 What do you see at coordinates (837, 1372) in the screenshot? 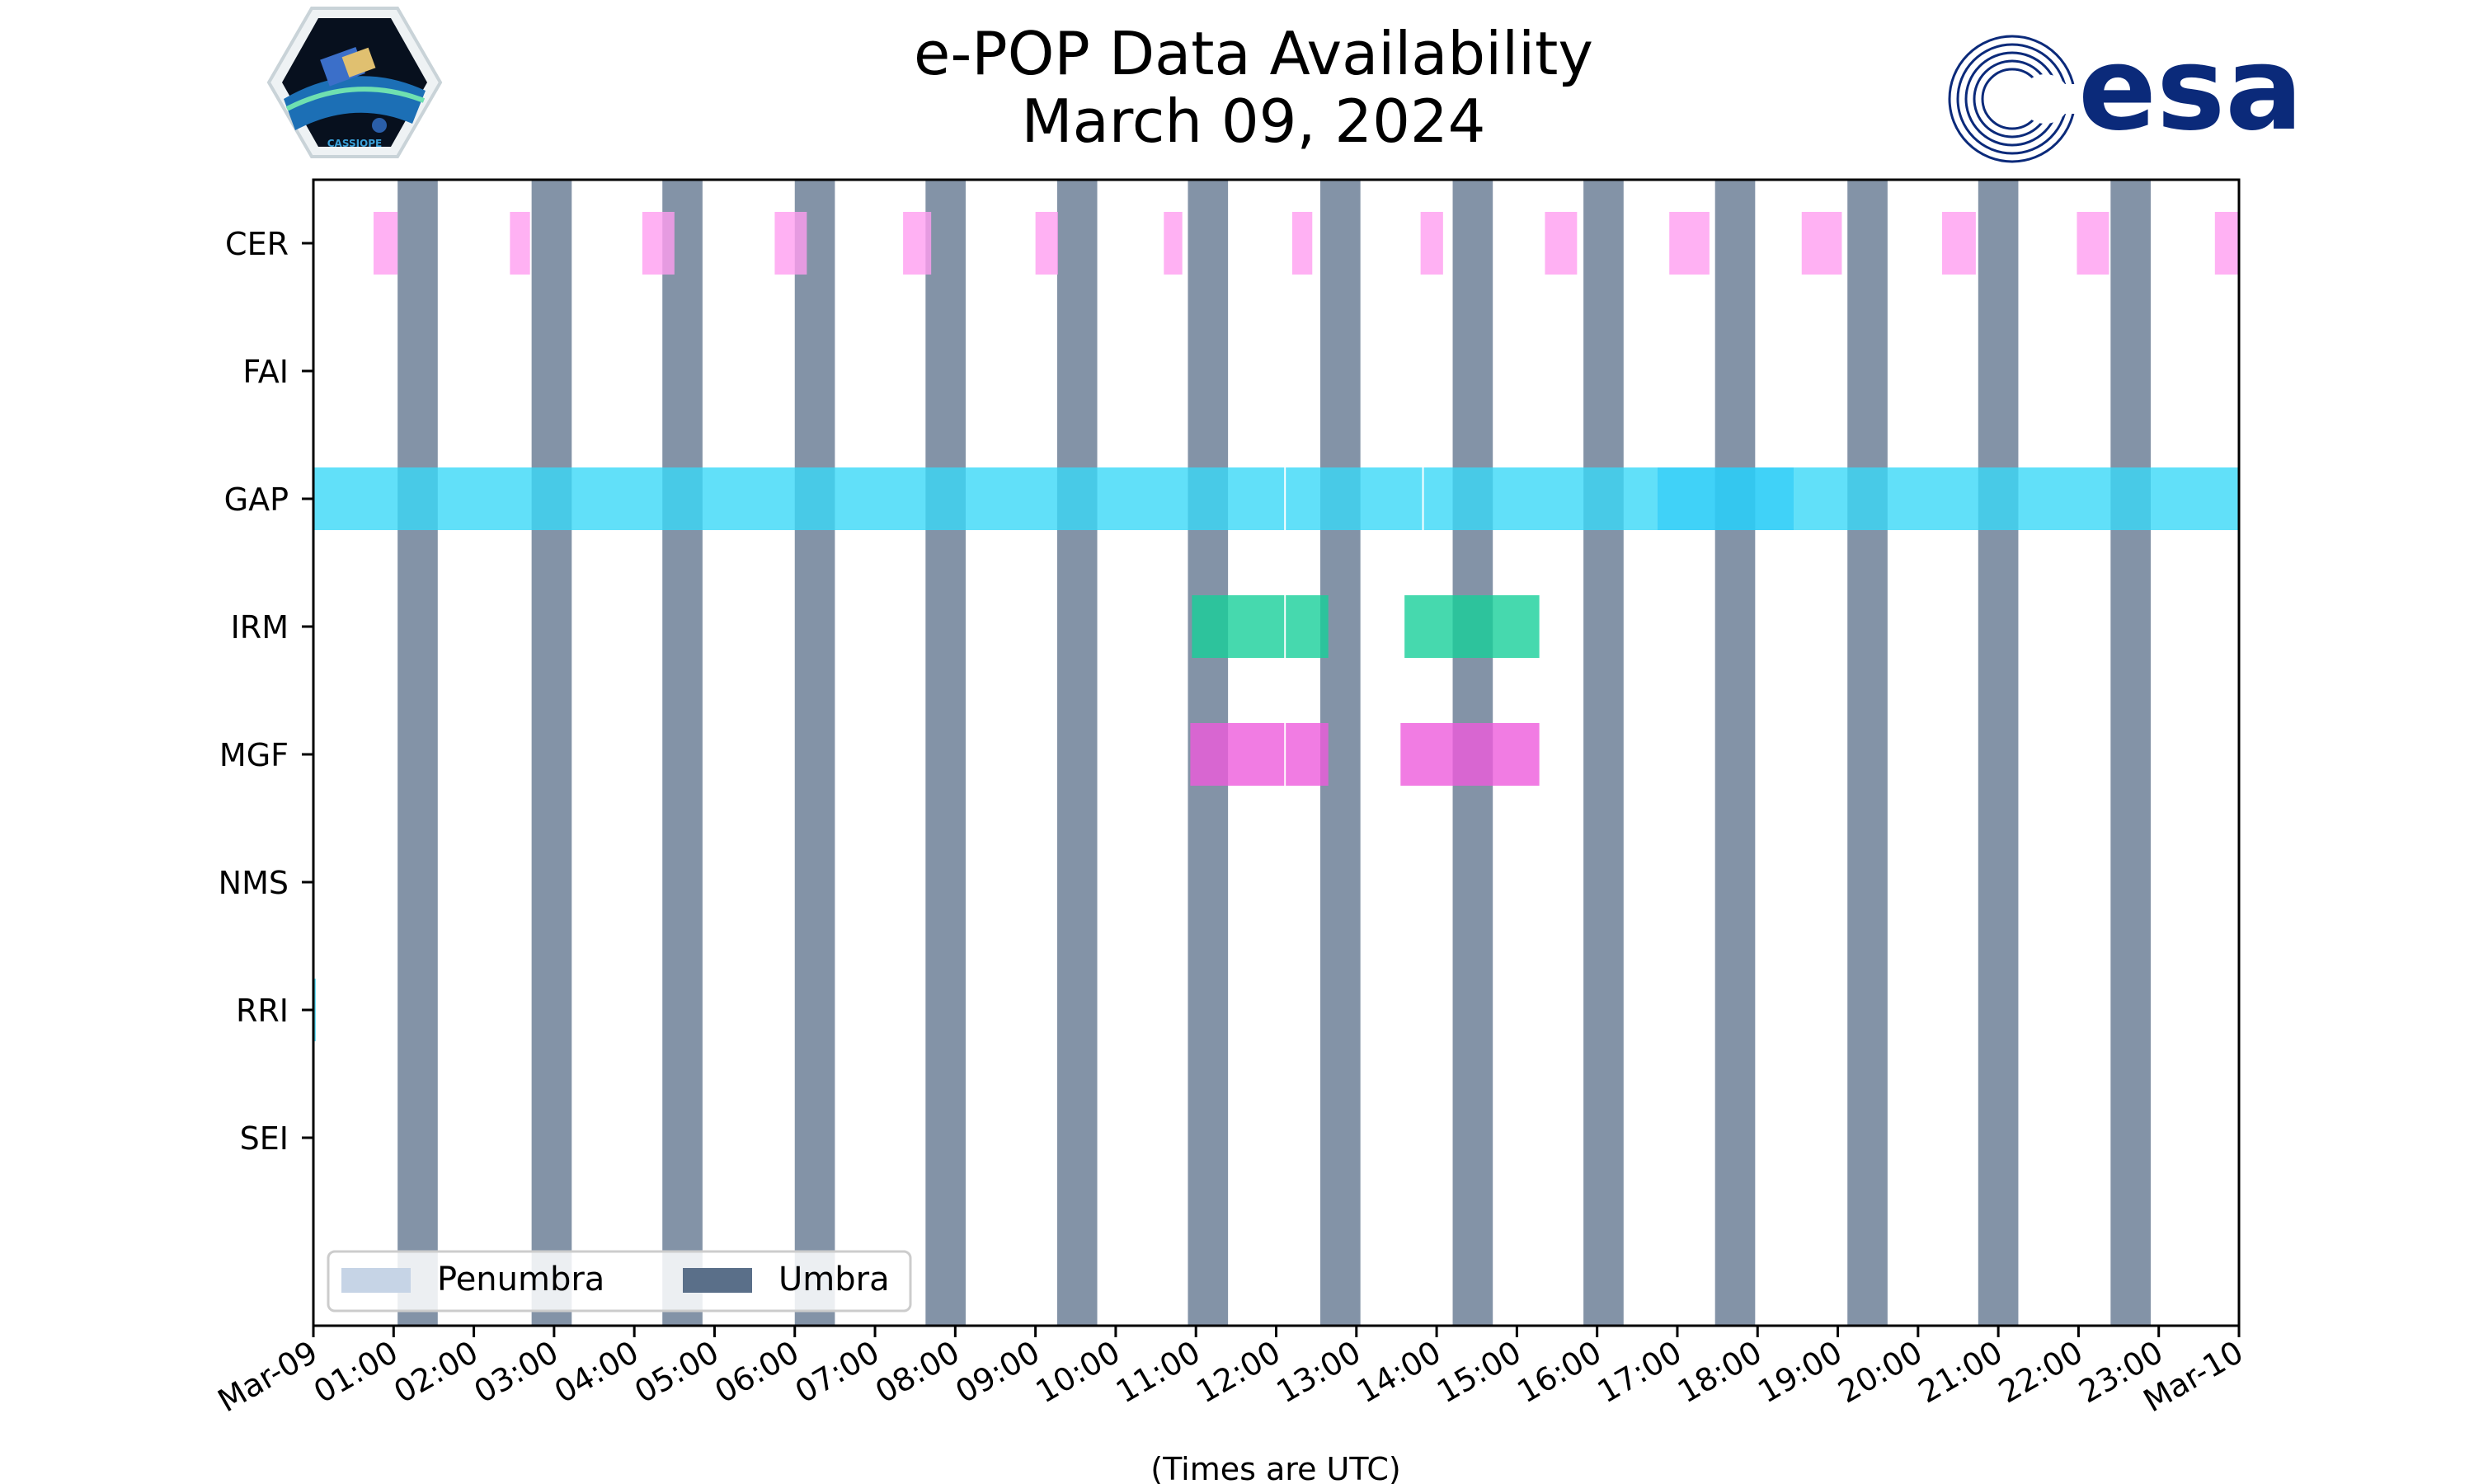
I see `x-tick-label-7: 07:00` at bounding box center [837, 1372].